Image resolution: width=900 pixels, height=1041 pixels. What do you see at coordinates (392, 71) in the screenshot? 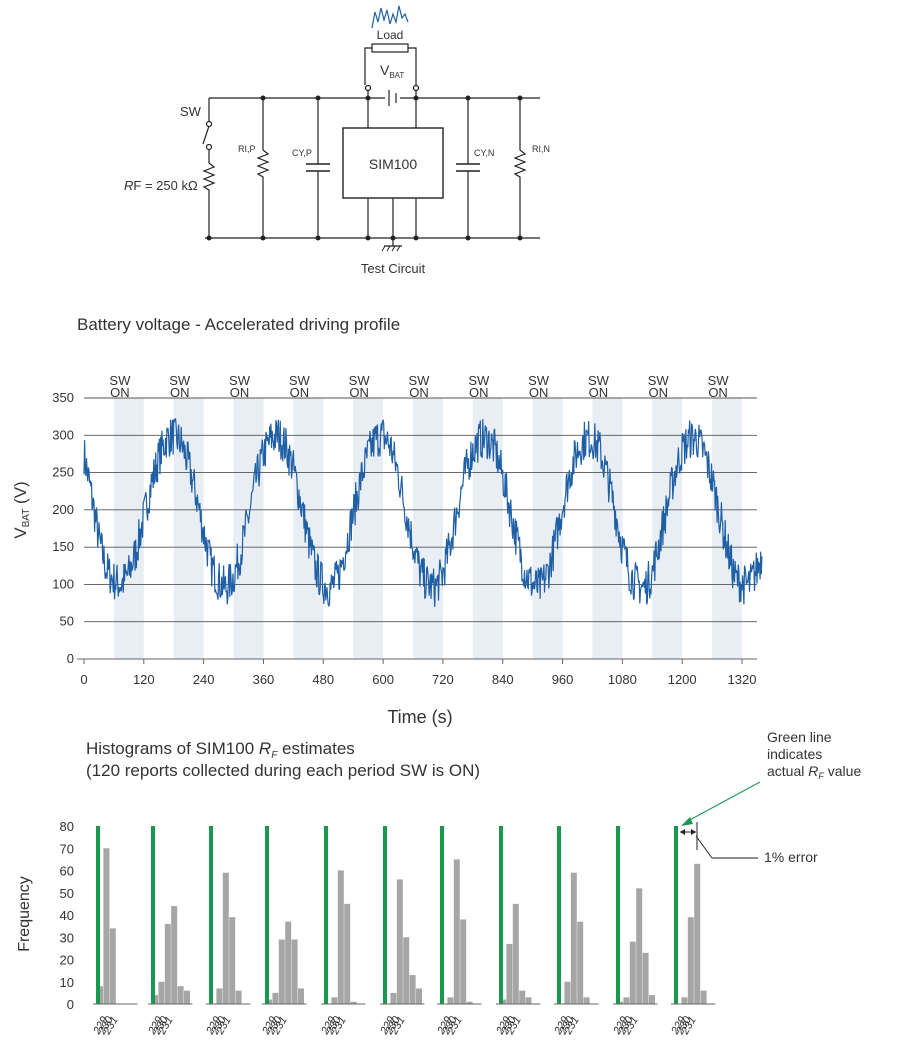
I see `vbat-label: VBAT` at bounding box center [392, 71].